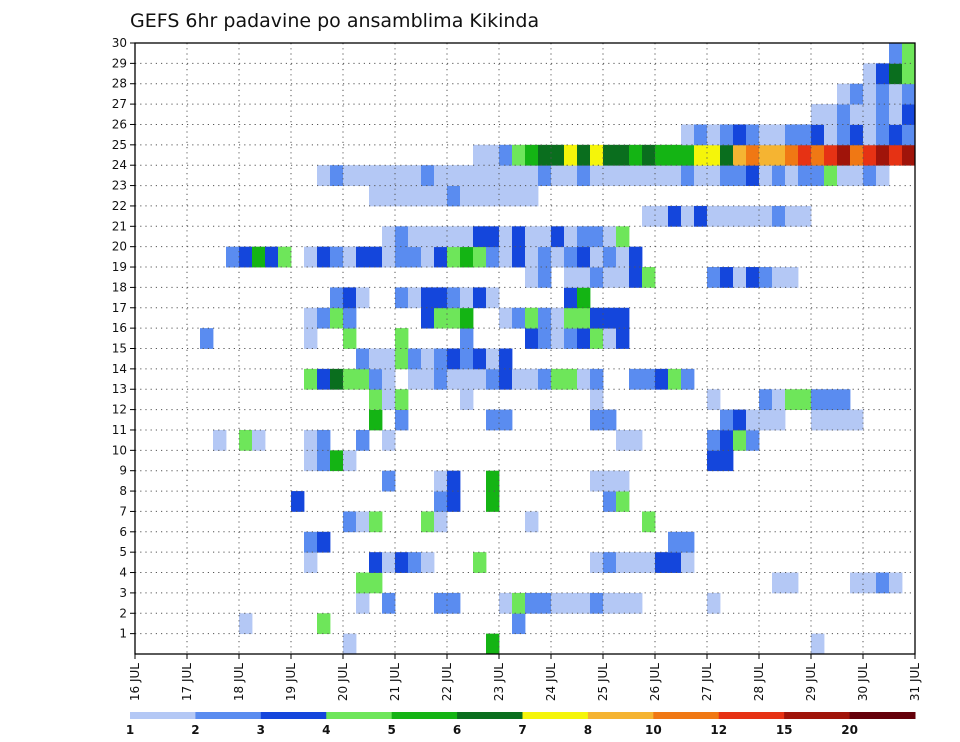  I want to click on y-tick-label: 12, so click(119, 410).